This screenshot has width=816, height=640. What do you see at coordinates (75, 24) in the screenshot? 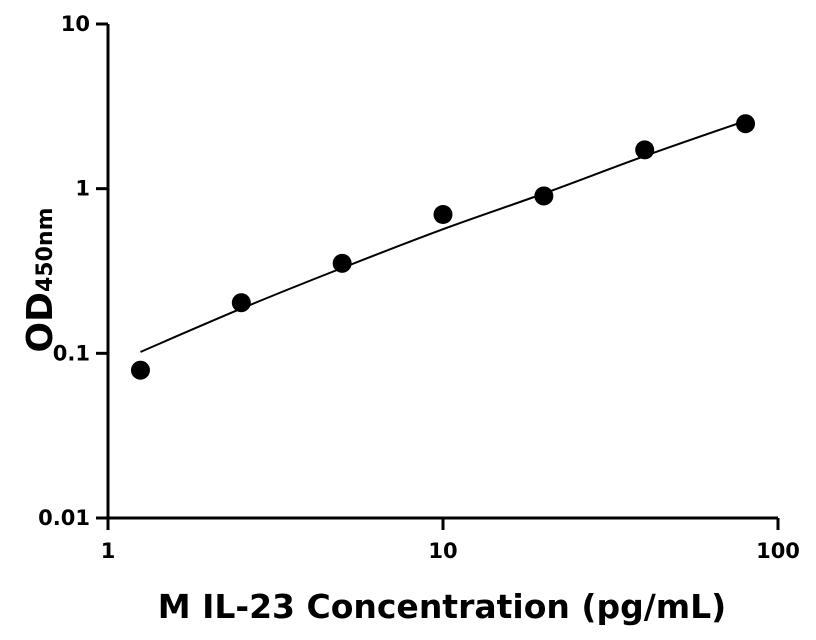
I see `y-tick-label: 10` at bounding box center [75, 24].